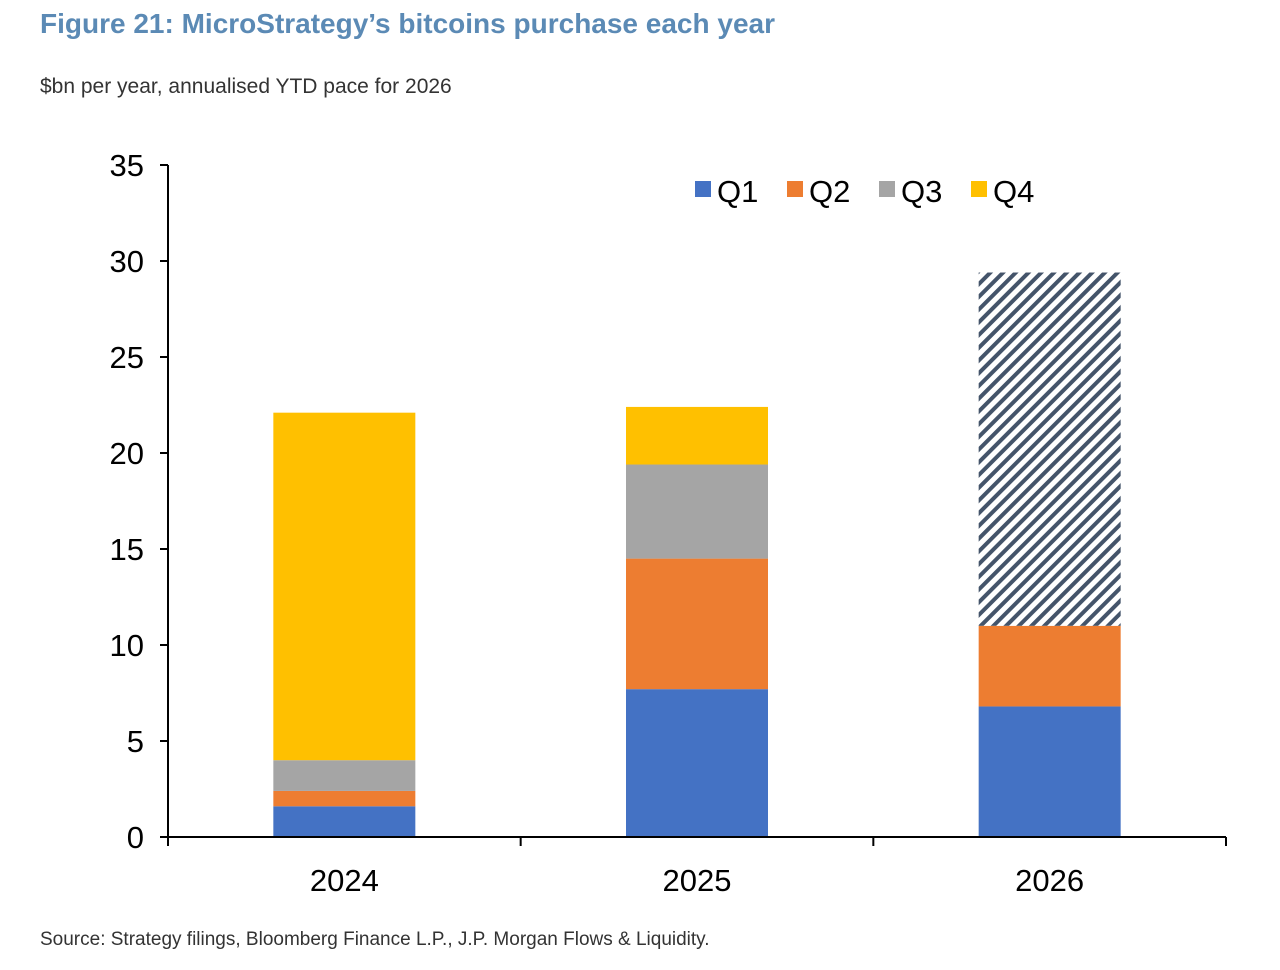  I want to click on bar-2025-q3, so click(697, 511).